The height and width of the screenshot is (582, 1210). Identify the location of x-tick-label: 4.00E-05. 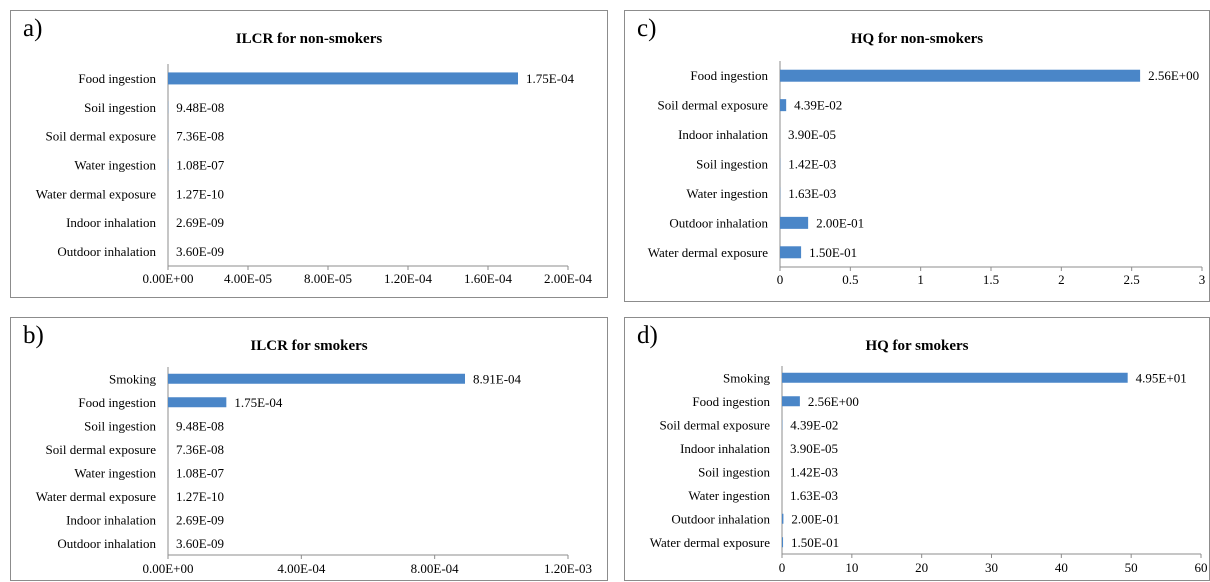
(248, 278).